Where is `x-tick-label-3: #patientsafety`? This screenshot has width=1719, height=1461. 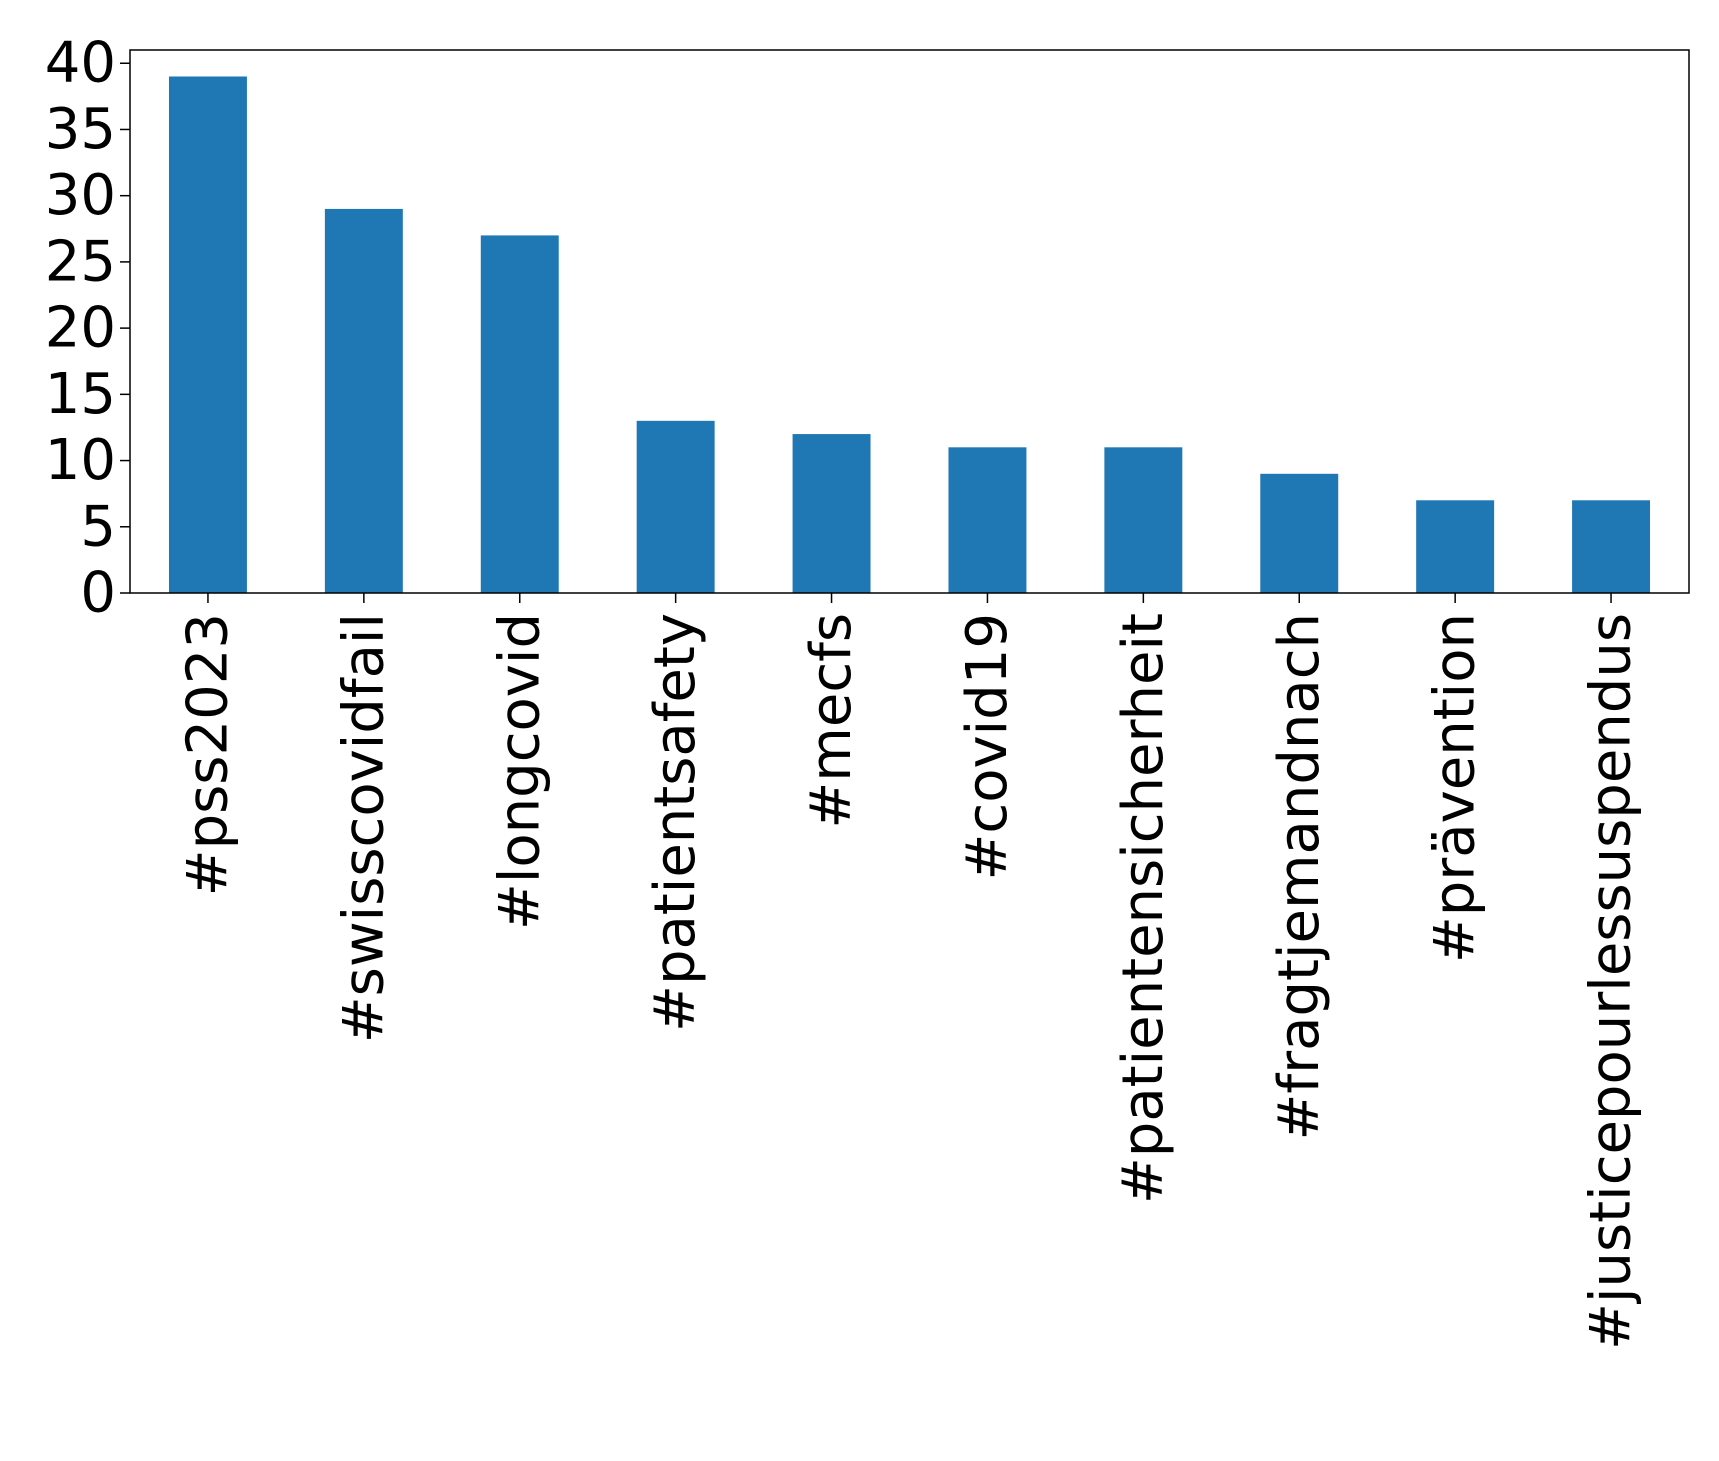 x-tick-label-3: #patientsafety is located at coordinates (675, 822).